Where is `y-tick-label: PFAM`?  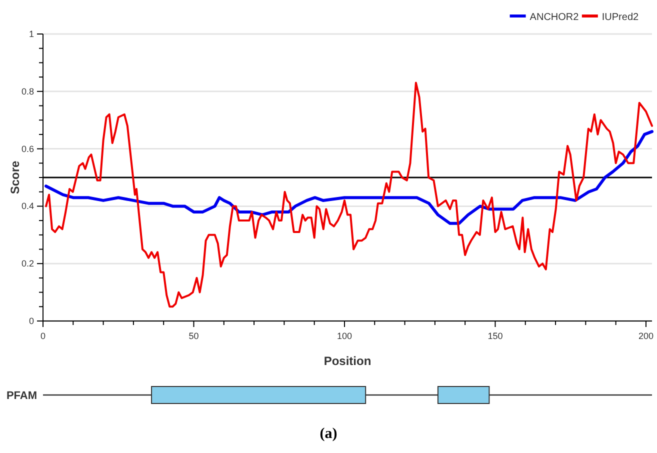 y-tick-label: PFAM is located at coordinates (21, 396).